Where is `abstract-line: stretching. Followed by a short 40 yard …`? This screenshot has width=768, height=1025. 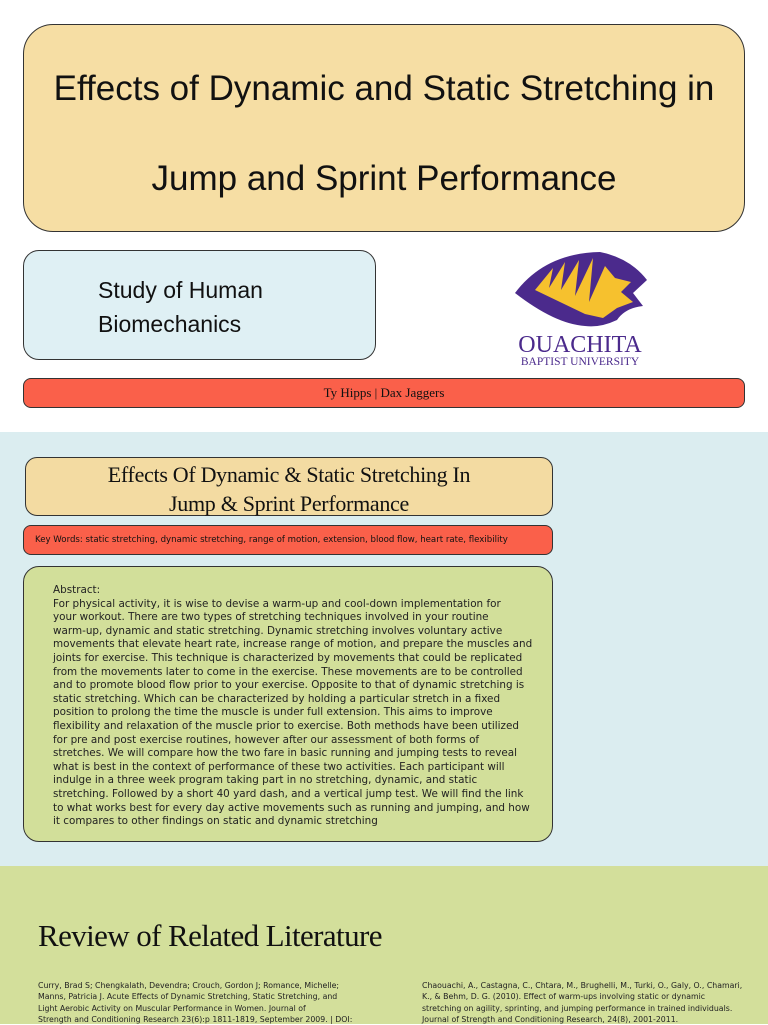 abstract-line: stretching. Followed by a short 40 yard … is located at coordinates (288, 793).